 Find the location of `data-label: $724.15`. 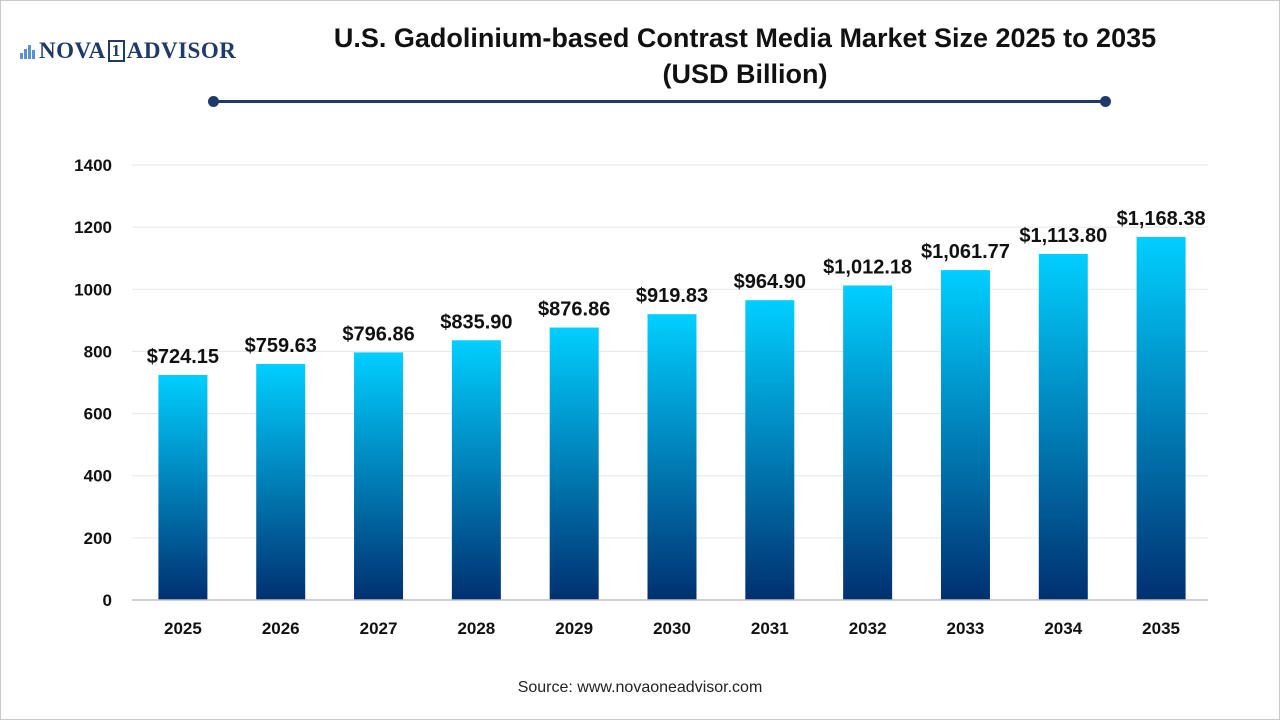

data-label: $724.15 is located at coordinates (183, 357).